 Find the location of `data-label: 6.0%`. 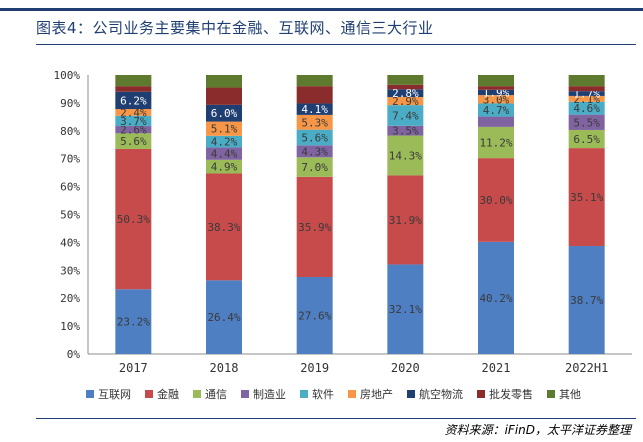

data-label: 6.0% is located at coordinates (224, 113).